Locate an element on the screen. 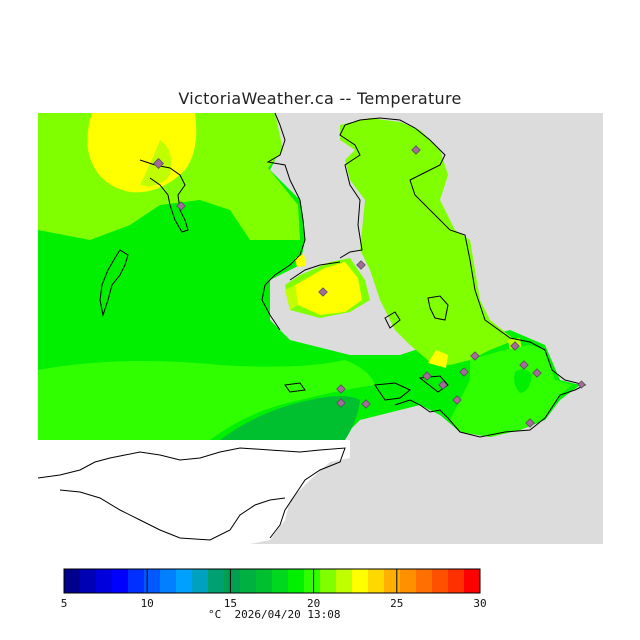 The image size is (640, 640). timestamp-line: °C 2026/04/20 13:08 is located at coordinates (274, 614).